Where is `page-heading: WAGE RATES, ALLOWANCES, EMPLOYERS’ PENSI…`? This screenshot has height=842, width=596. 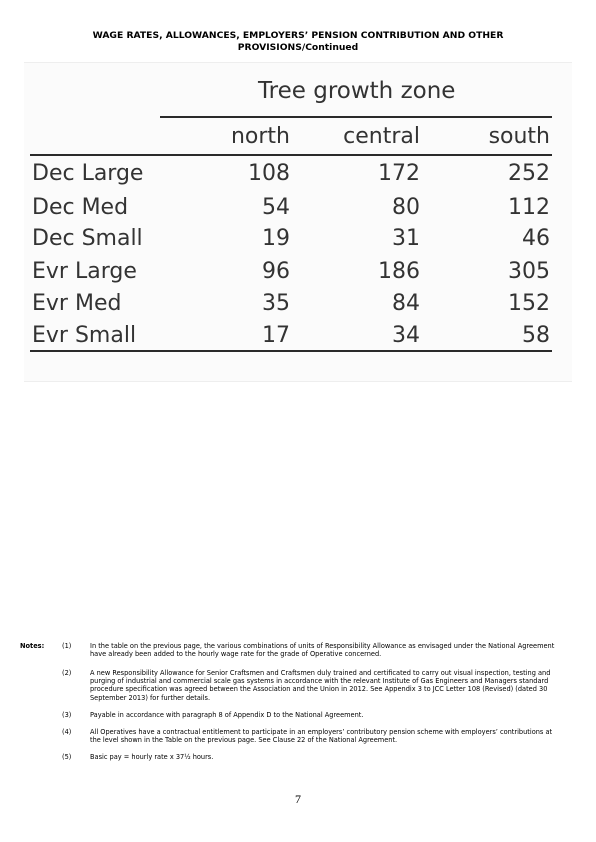
page-heading: WAGE RATES, ALLOWANCES, EMPLOYERS’ PENSI… is located at coordinates (298, 42).